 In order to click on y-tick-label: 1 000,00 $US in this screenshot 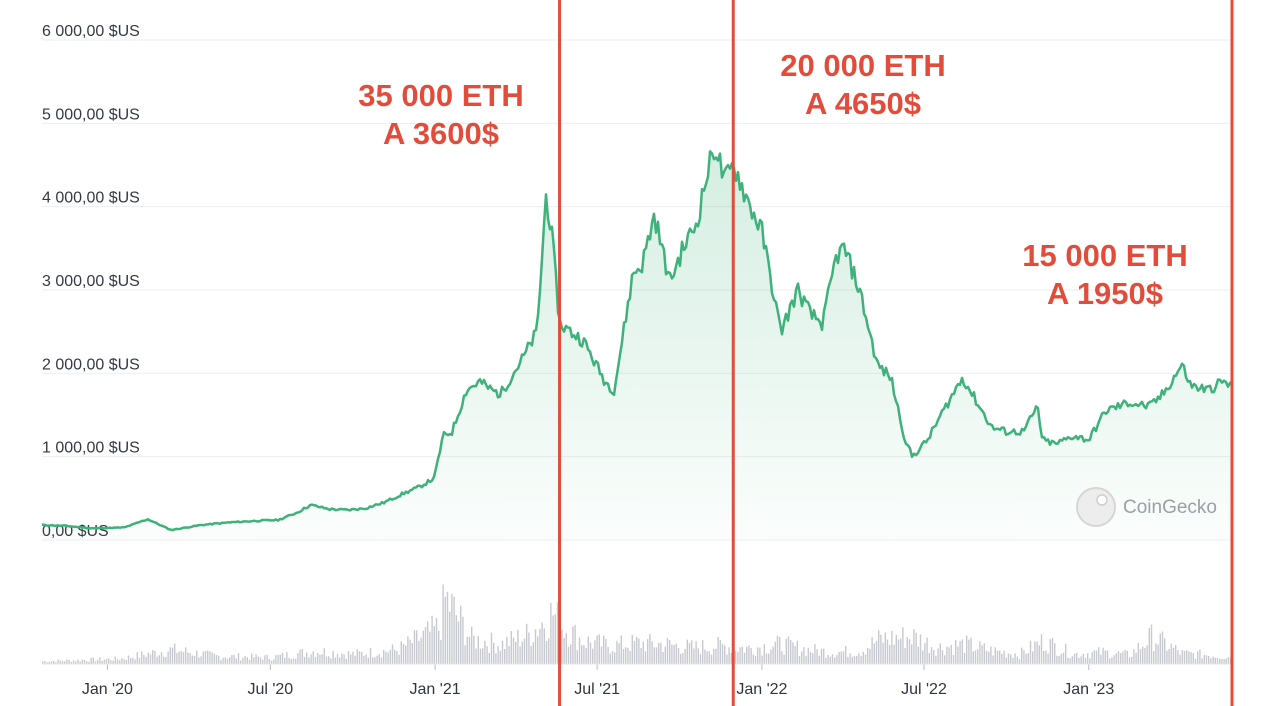, I will do `click(91, 448)`.